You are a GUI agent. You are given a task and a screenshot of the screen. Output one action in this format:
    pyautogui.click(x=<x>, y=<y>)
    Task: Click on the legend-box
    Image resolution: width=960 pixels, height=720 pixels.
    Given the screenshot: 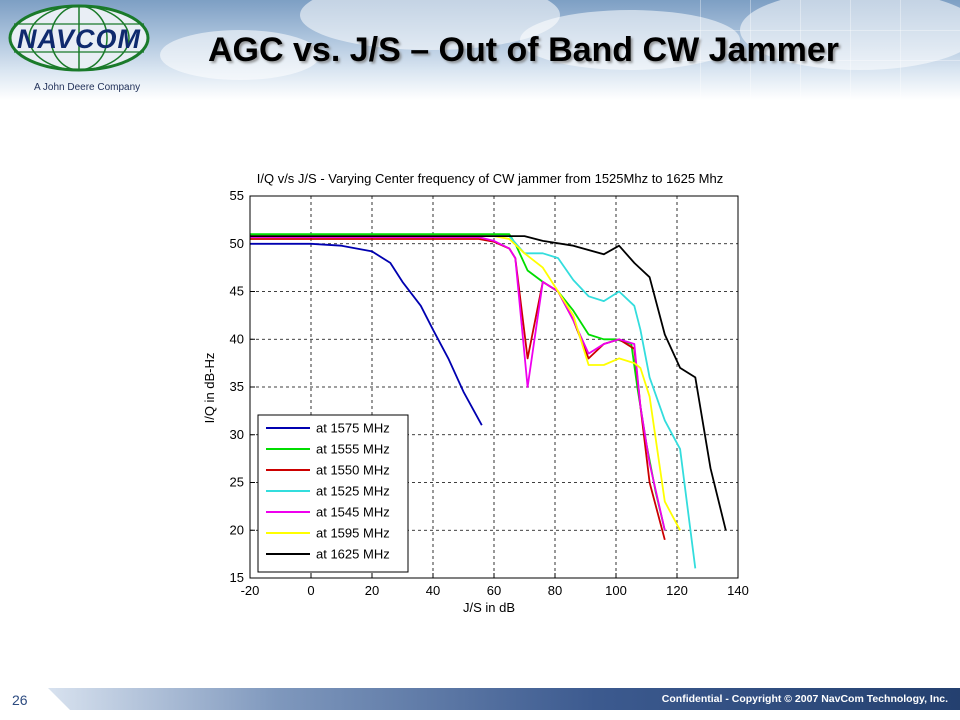 What is the action you would take?
    pyautogui.click(x=333, y=493)
    